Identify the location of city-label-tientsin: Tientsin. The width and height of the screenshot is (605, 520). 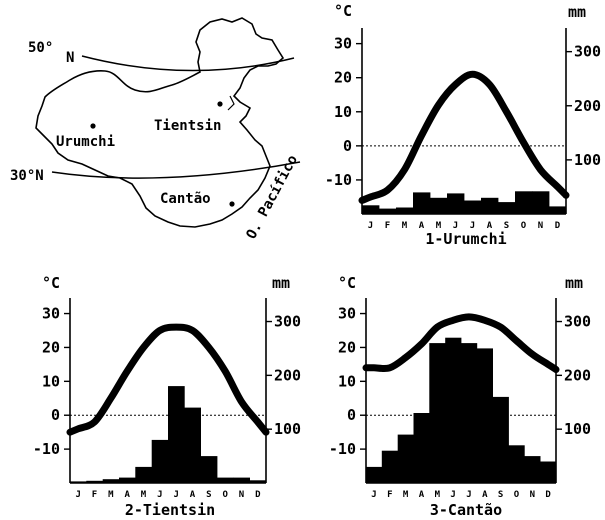
(187, 126).